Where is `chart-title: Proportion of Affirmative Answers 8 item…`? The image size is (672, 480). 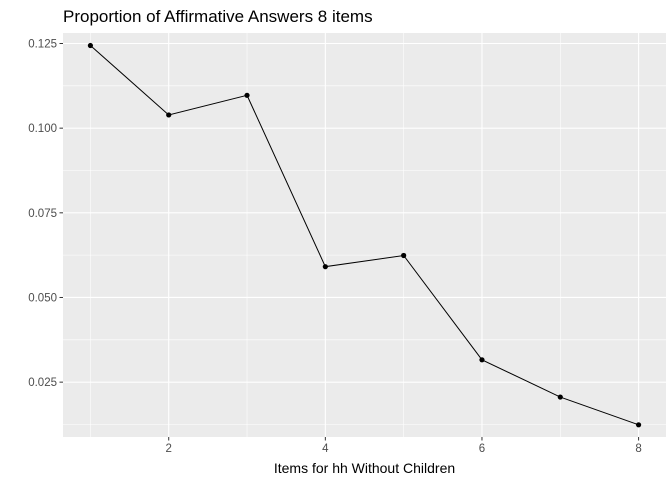
chart-title: Proportion of Affirmative Answers 8 item… is located at coordinates (218, 16).